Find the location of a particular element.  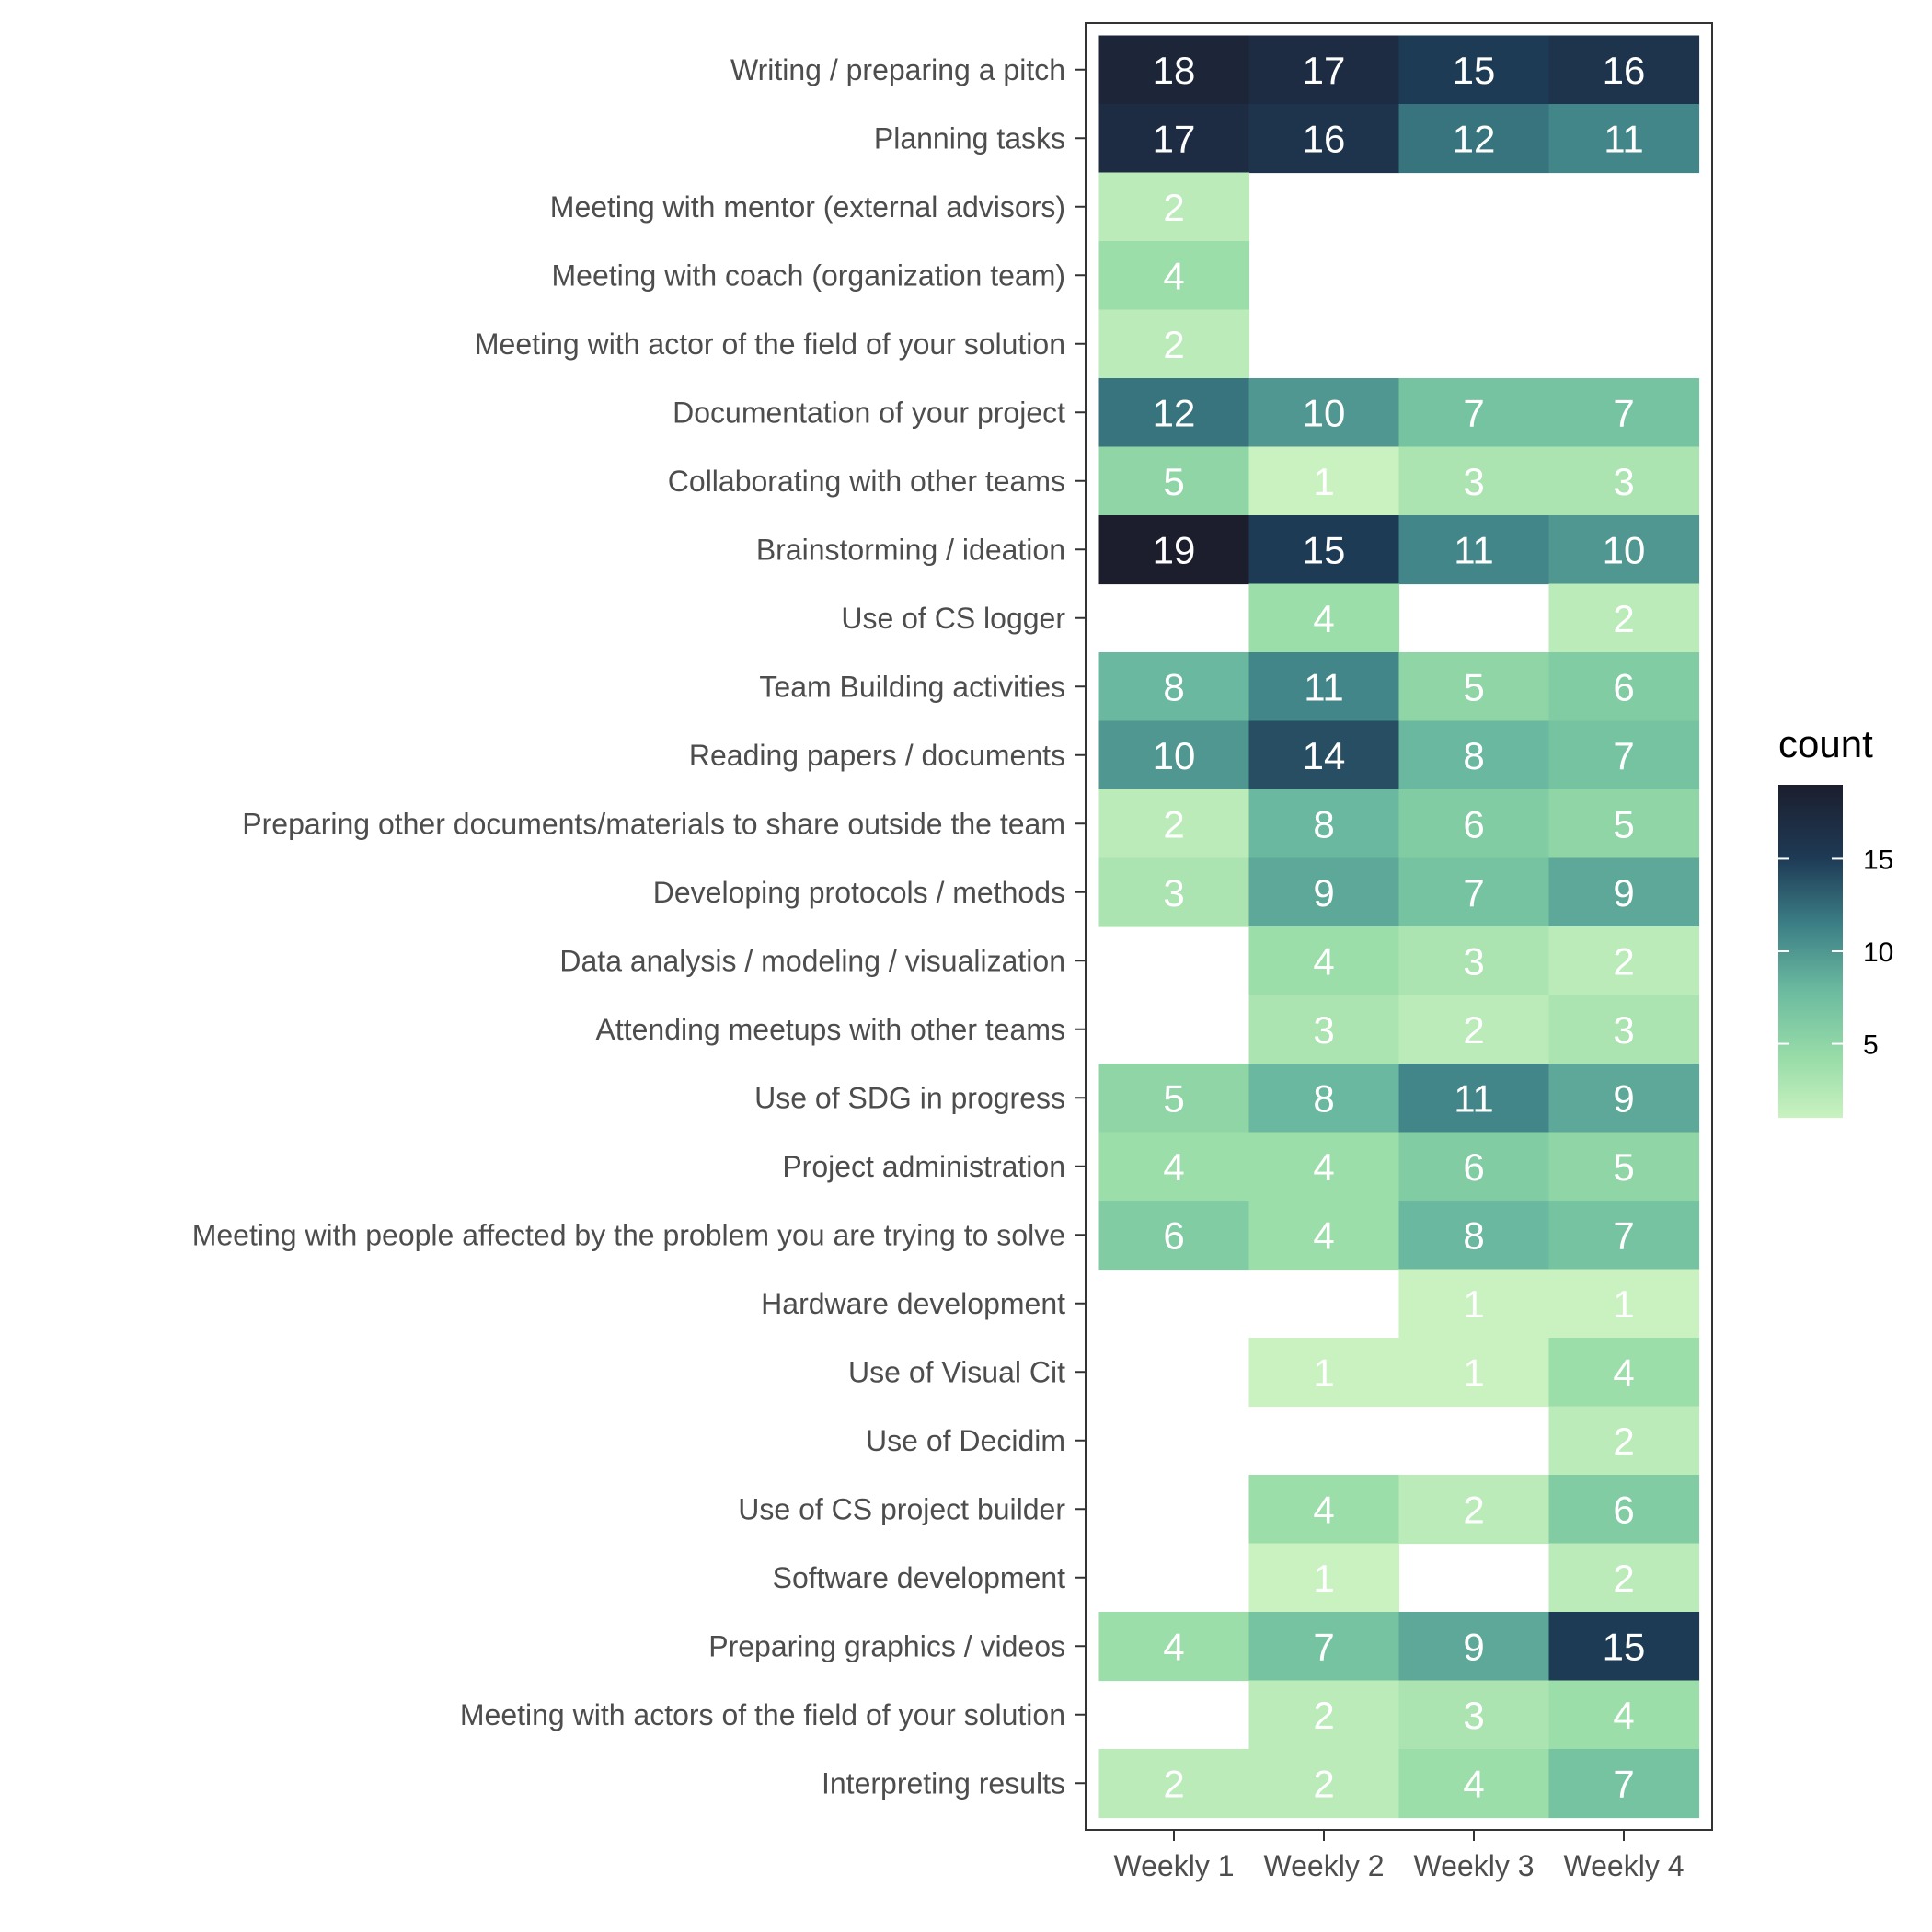

y-tick-label: Brainstorming / ideation is located at coordinates (910, 549).